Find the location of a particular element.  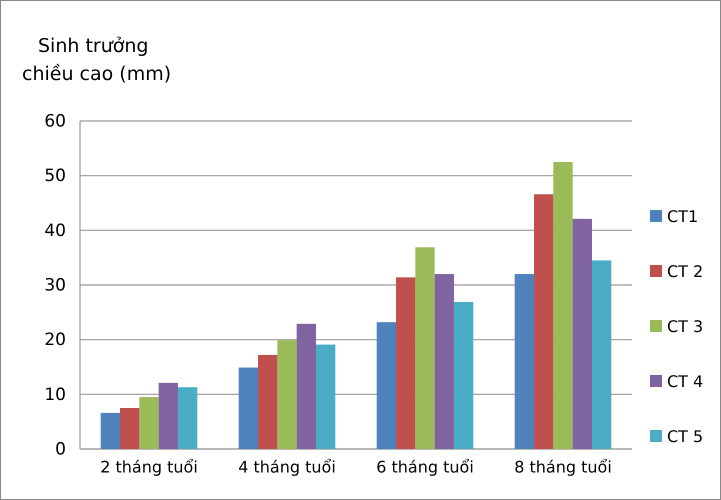

y-tick-label: 30 is located at coordinates (55, 285).